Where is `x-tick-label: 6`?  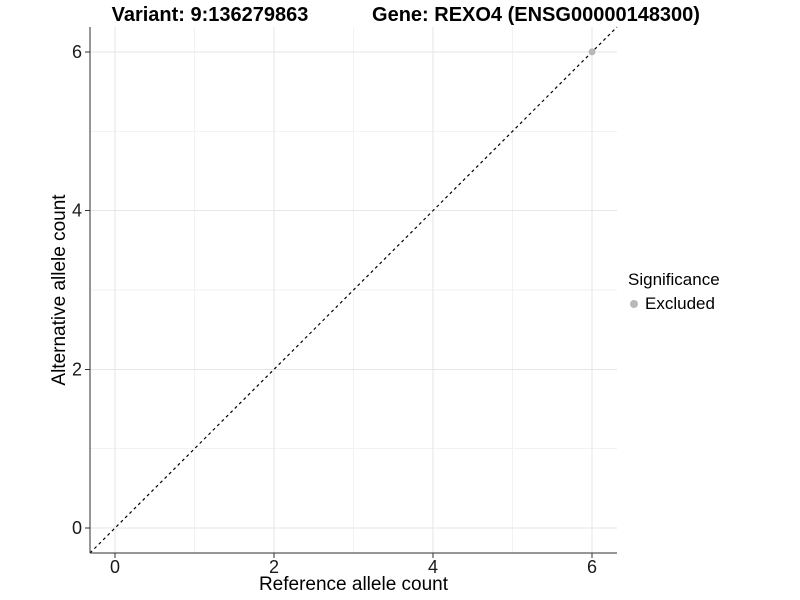
x-tick-label: 6 is located at coordinates (592, 567).